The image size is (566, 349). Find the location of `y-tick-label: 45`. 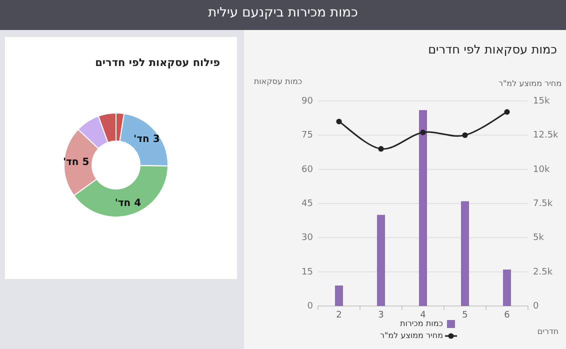

y-tick-label: 45 is located at coordinates (307, 203).